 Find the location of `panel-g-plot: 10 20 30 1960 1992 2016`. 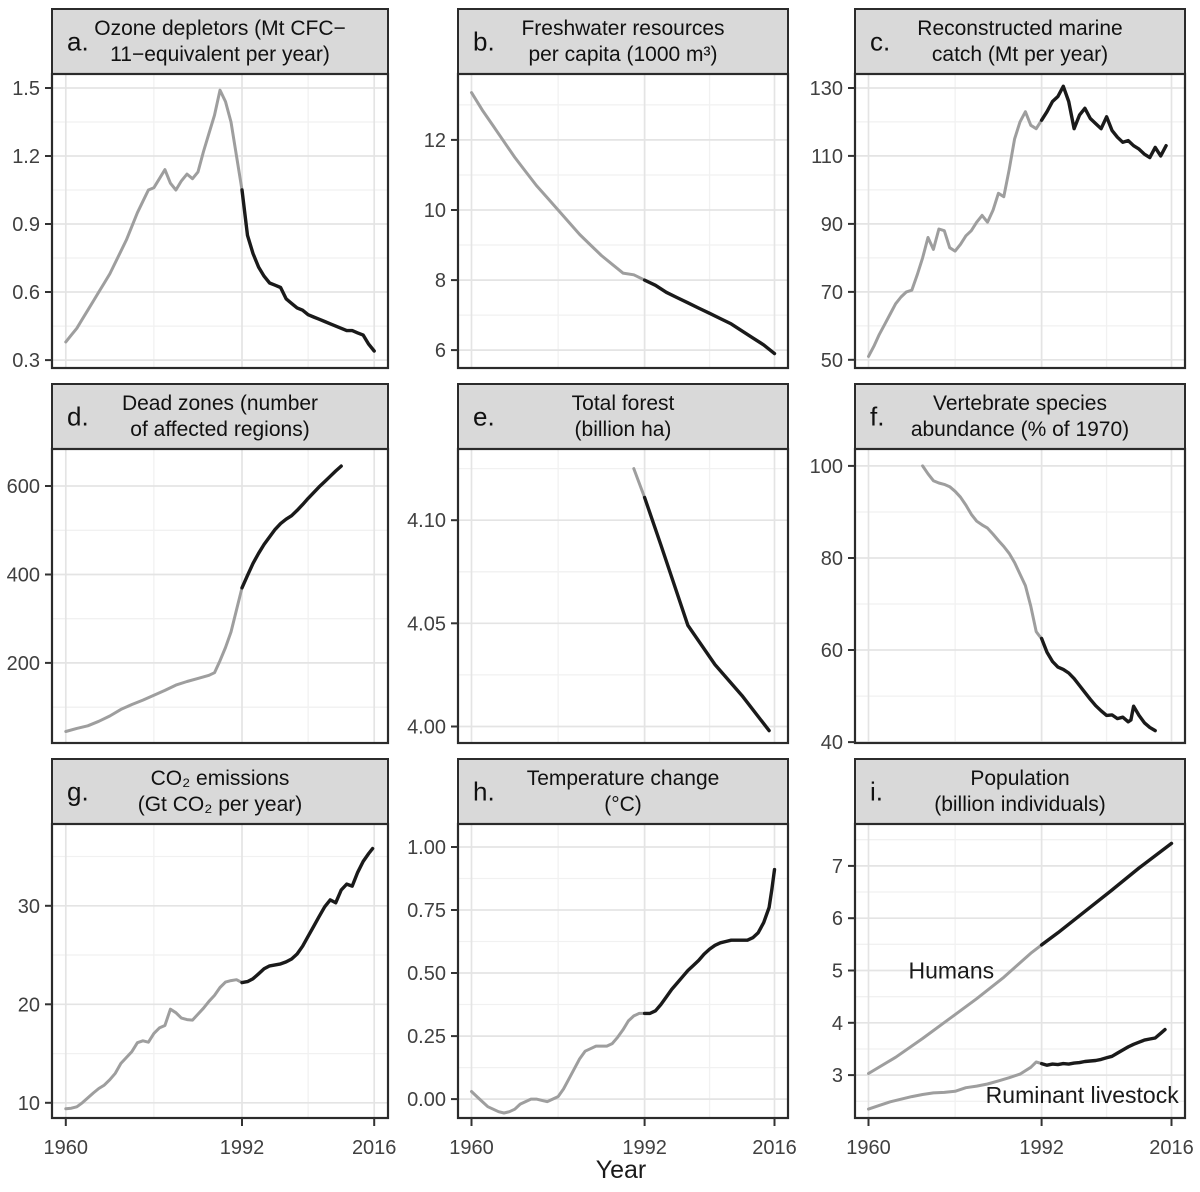

panel-g-plot: 10 20 30 1960 1992 2016 is located at coordinates (207, 990).